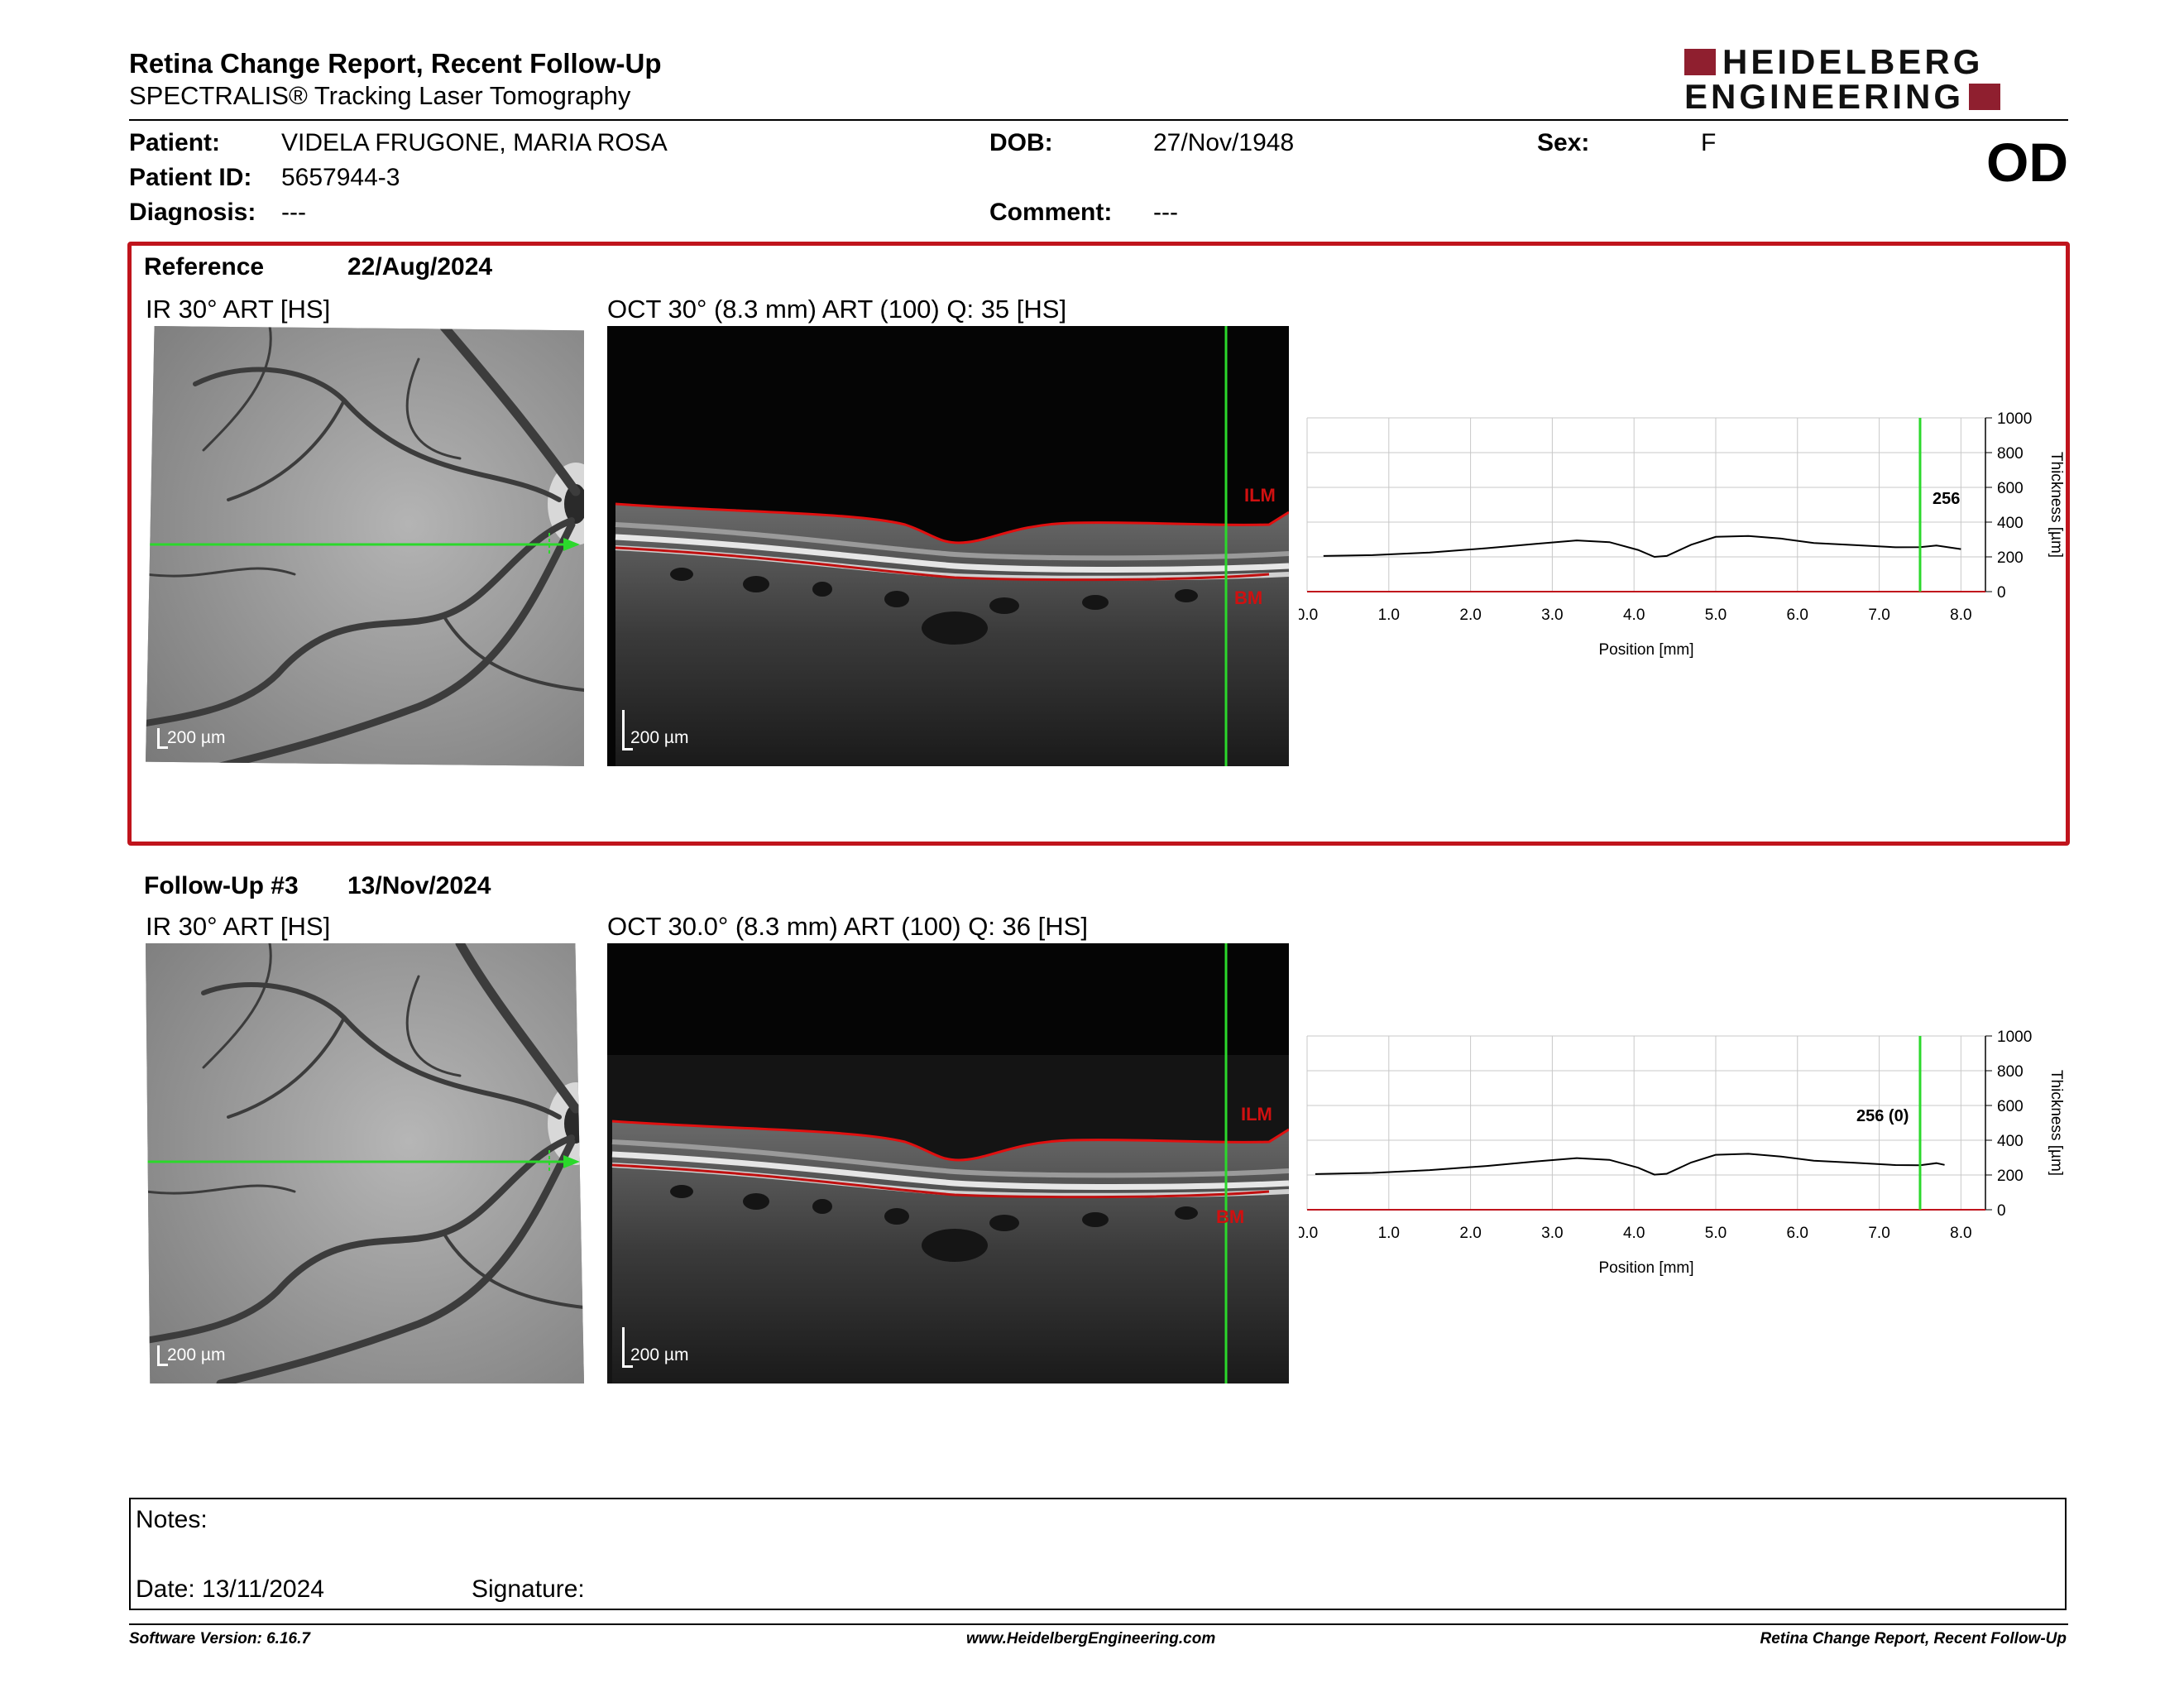  What do you see at coordinates (1882, 1116) in the screenshot?
I see `followup-marker-value: 256 (0)` at bounding box center [1882, 1116].